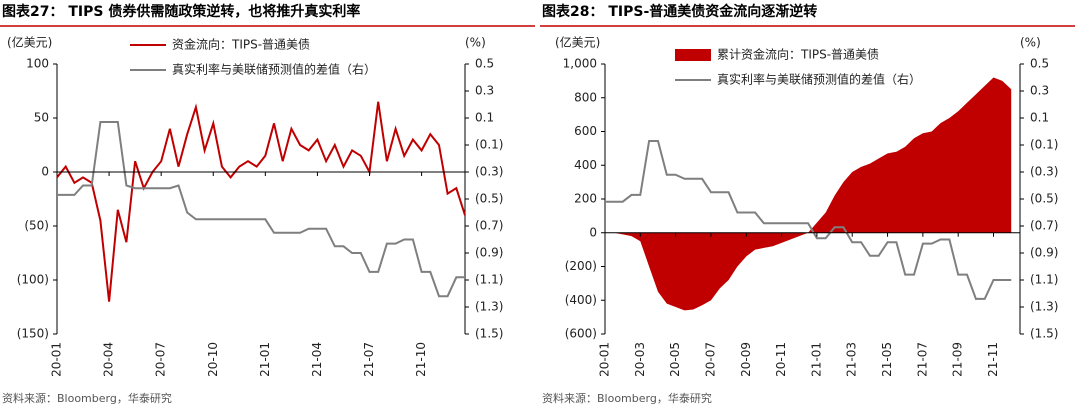 The width and height of the screenshot is (1080, 409). What do you see at coordinates (581, 334) in the screenshot?
I see `y-tick-label: (600)` at bounding box center [581, 334].